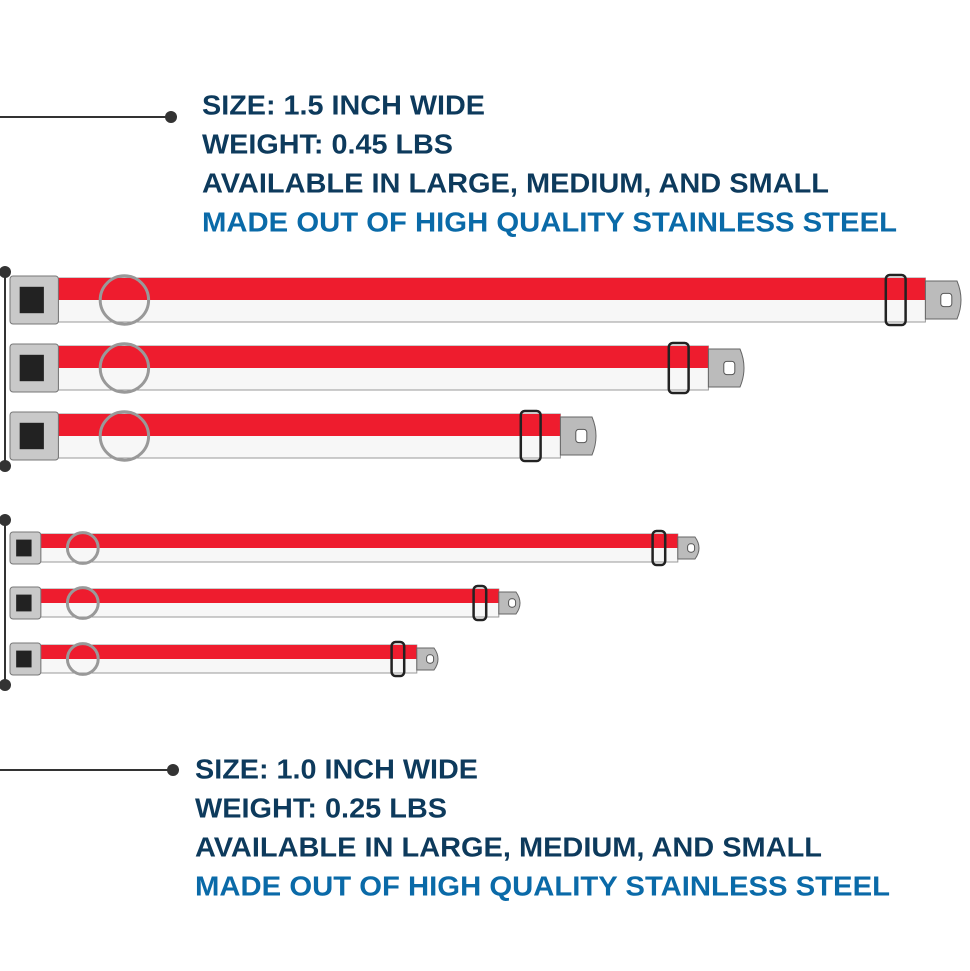 The width and height of the screenshot is (970, 971). I want to click on spec-line: SIZE: 1.5 INCH WIDE, so click(343, 104).